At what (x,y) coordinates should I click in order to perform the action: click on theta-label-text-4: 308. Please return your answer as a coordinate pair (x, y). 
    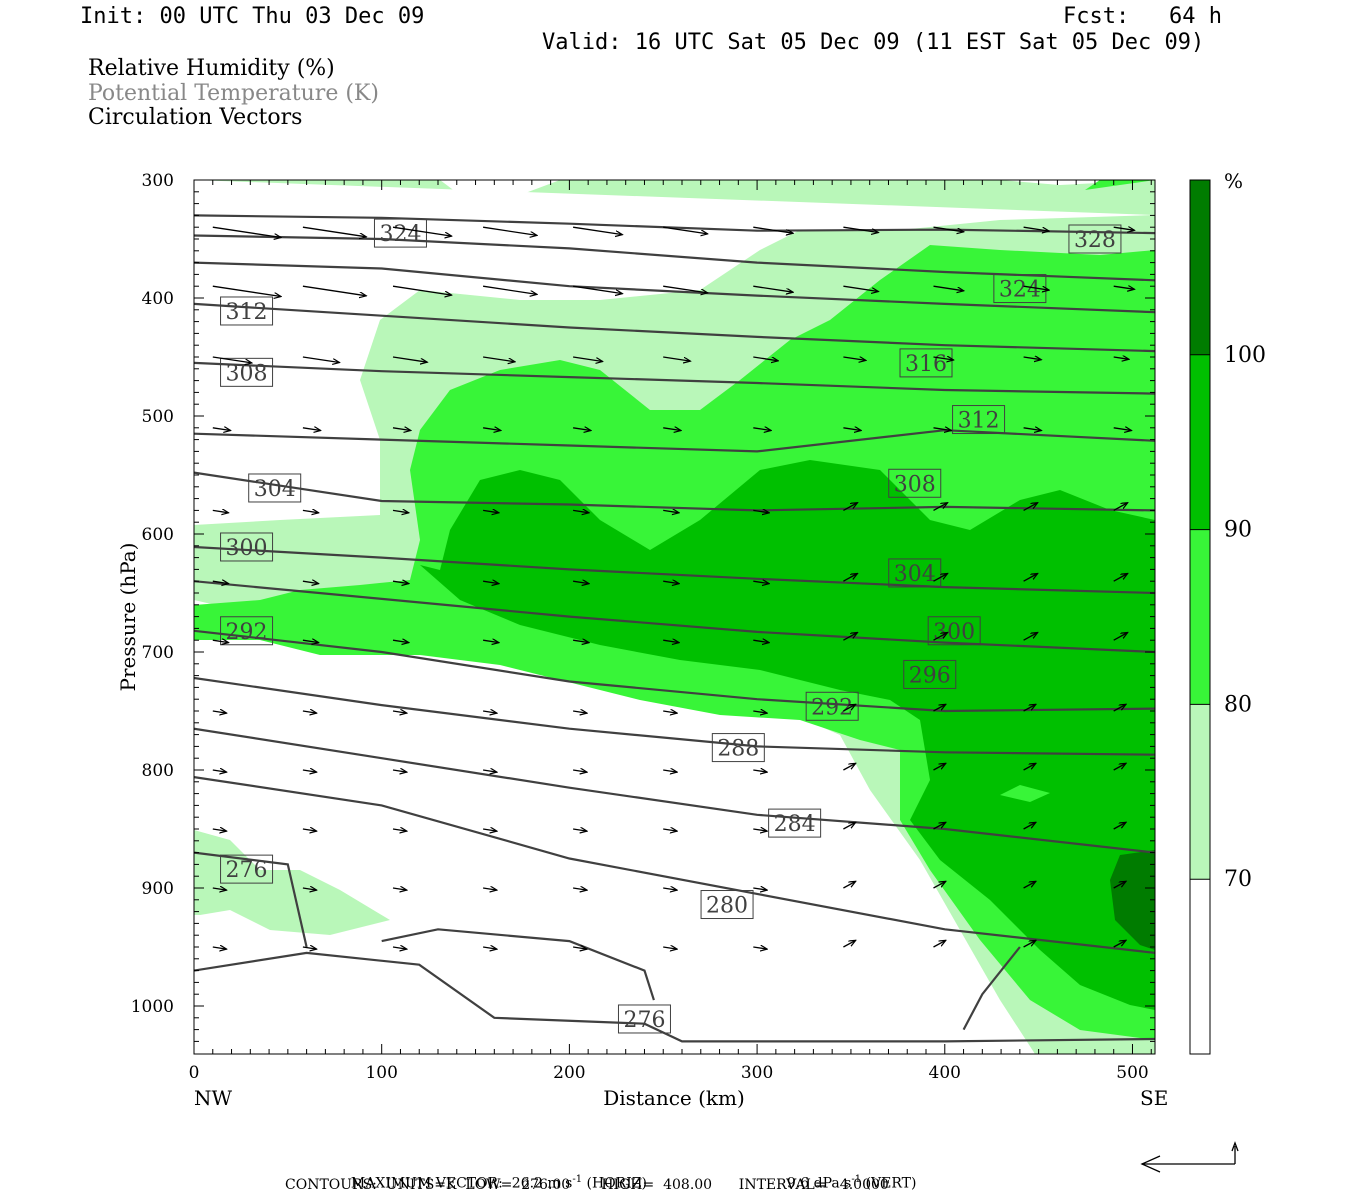
    Looking at the image, I should click on (247, 373).